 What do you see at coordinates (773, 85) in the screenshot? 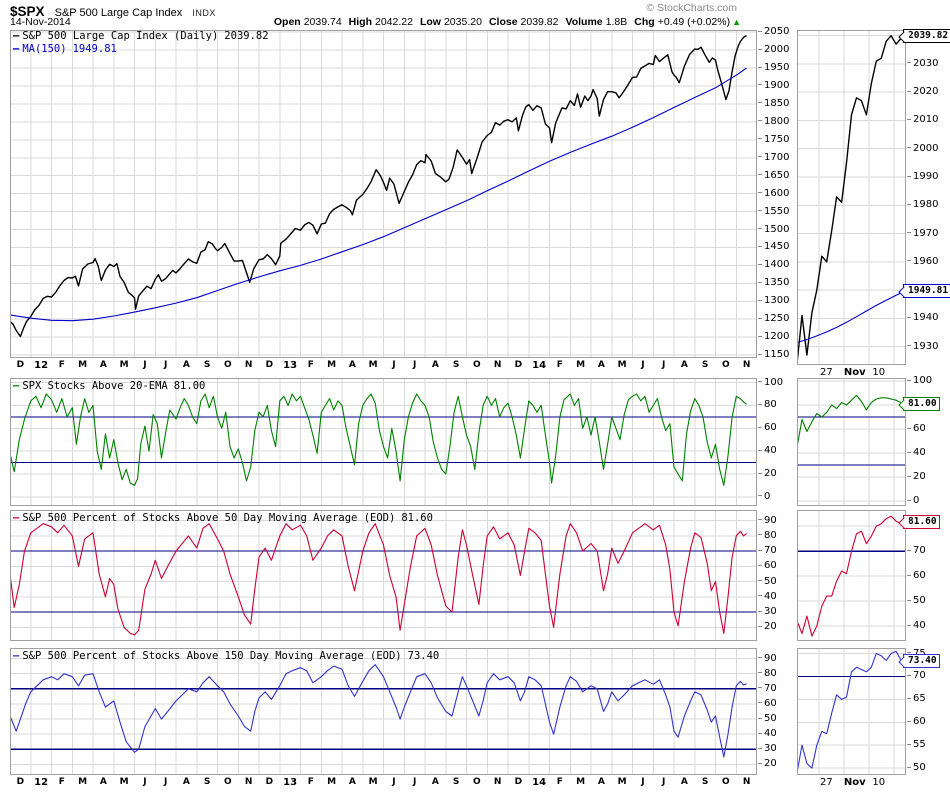
I see `price-ytick-1900: 1900` at bounding box center [773, 85].